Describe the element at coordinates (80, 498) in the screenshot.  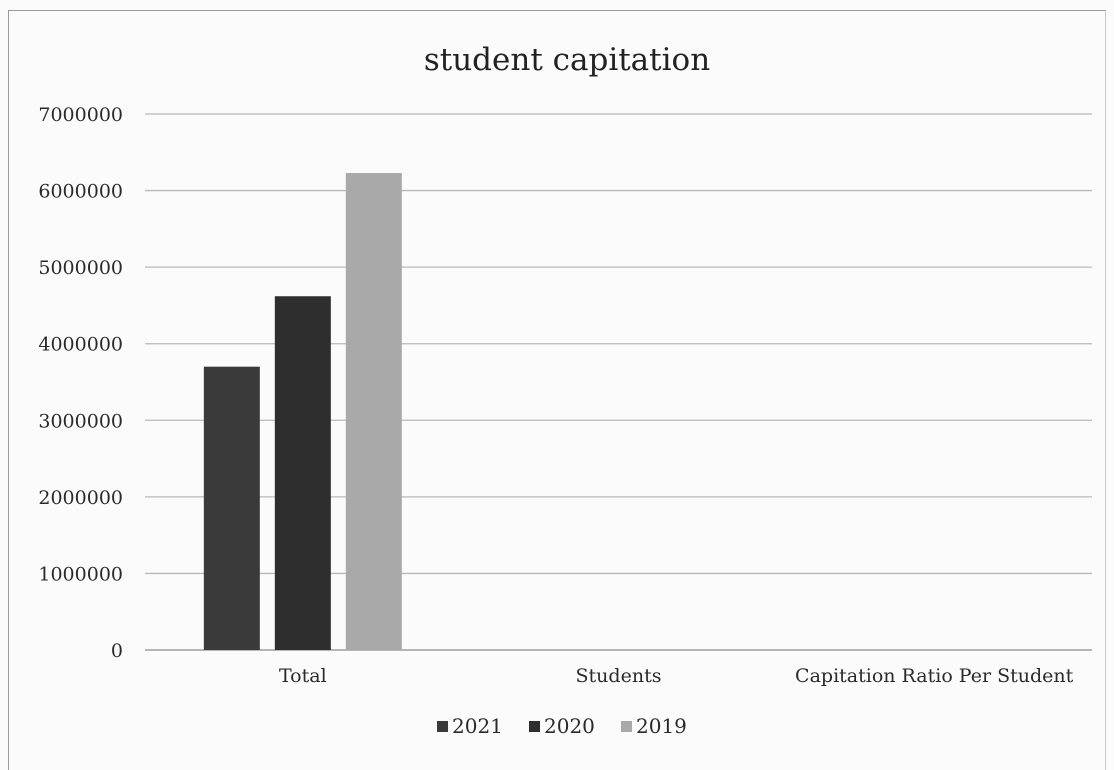
I see `y-tick-label: 2000000` at that location.